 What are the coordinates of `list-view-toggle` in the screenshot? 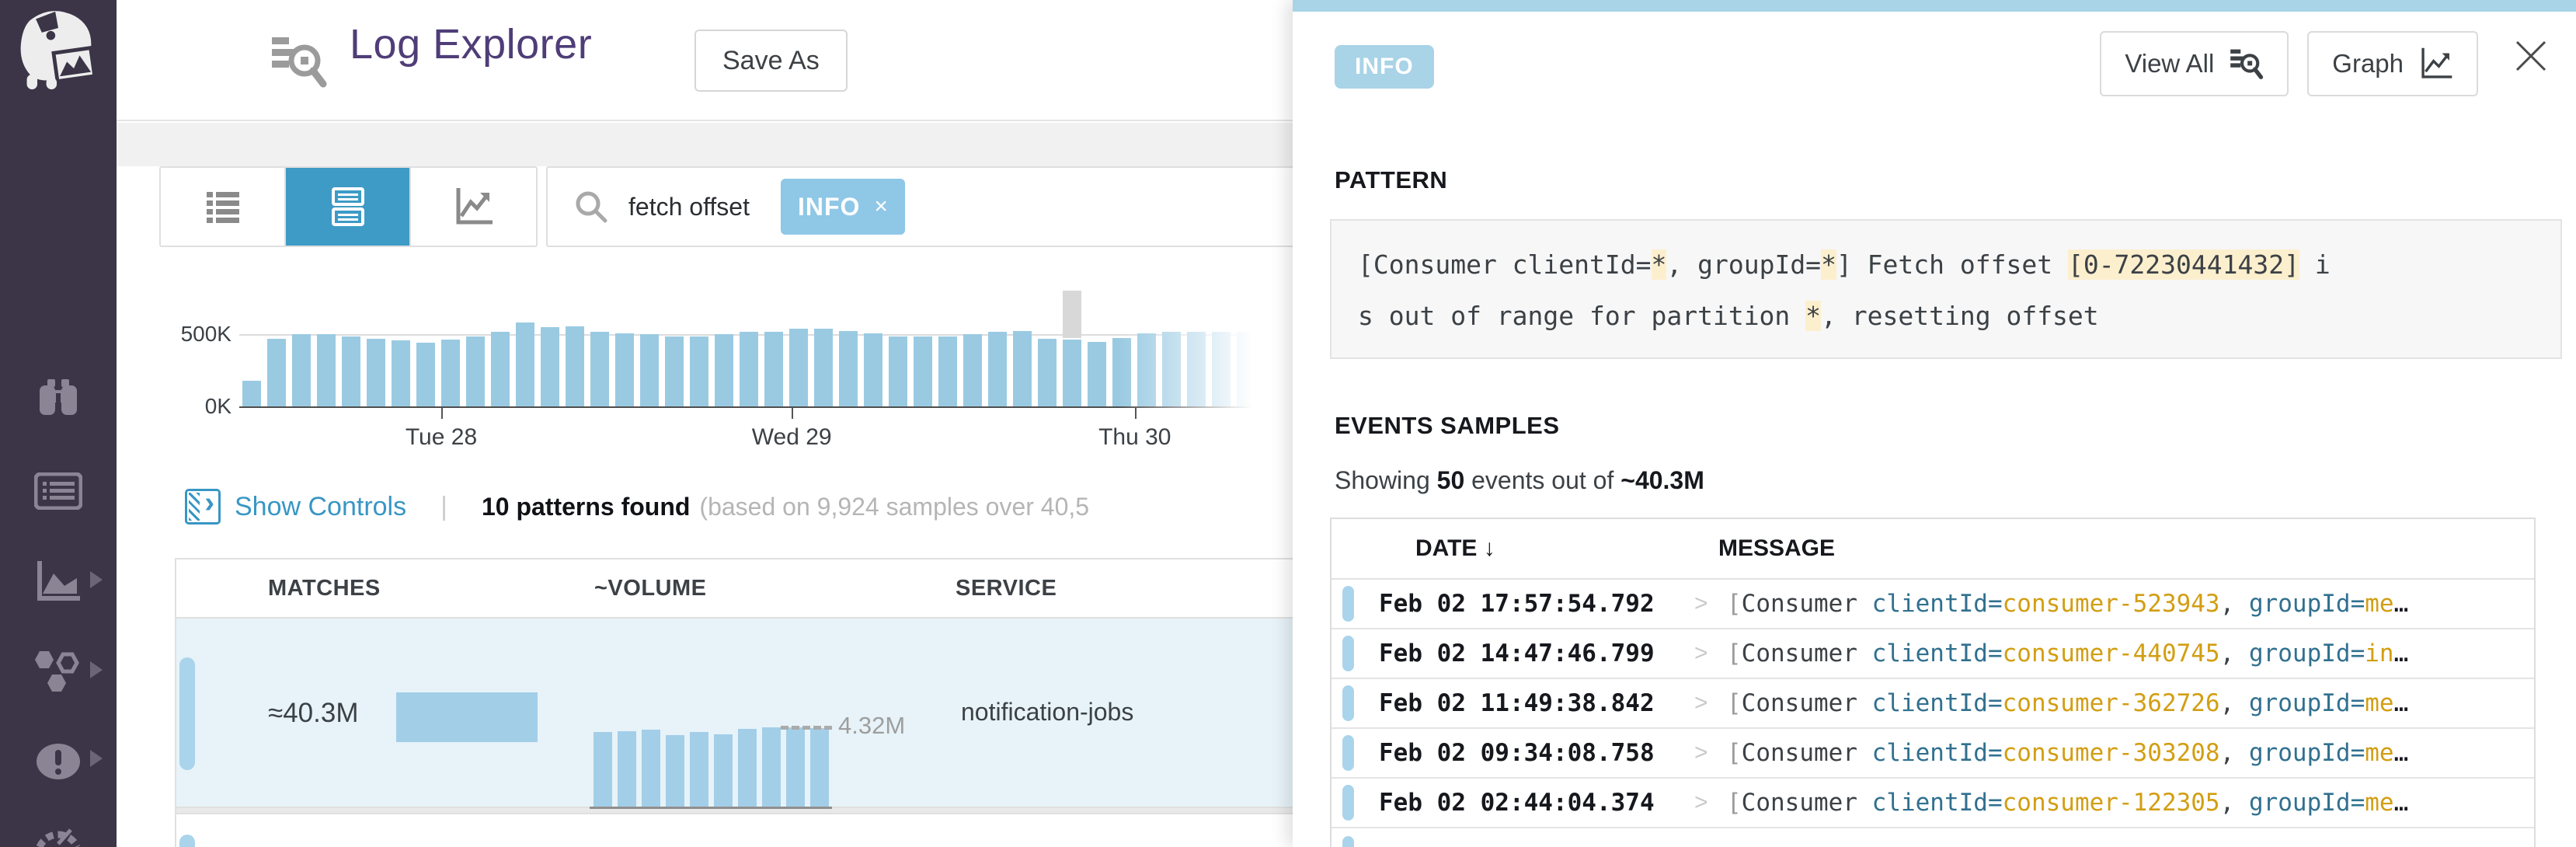 It's located at (223, 207).